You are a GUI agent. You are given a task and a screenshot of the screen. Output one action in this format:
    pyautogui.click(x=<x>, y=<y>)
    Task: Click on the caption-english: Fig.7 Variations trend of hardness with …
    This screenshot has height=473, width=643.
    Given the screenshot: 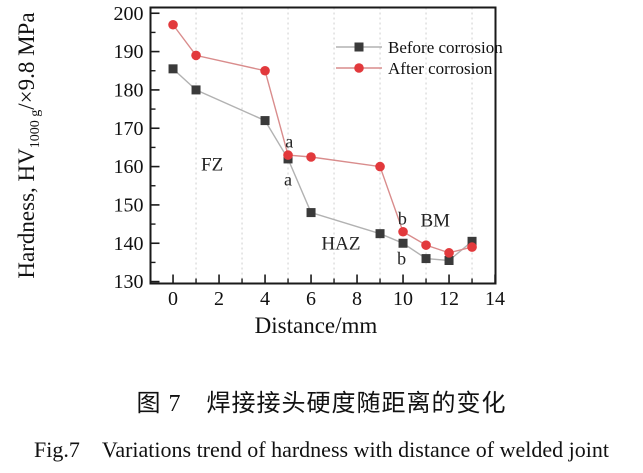 What is the action you would take?
    pyautogui.click(x=321, y=449)
    